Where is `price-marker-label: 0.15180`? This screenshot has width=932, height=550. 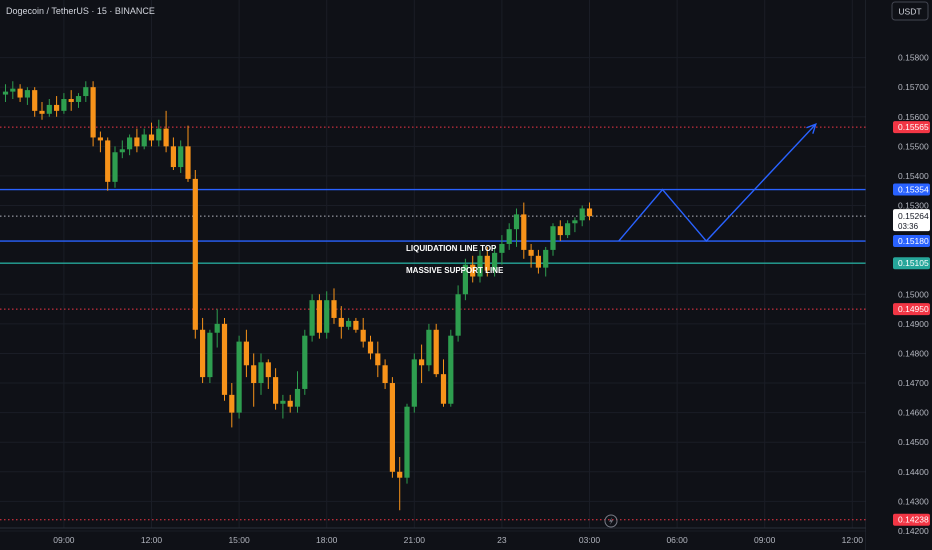 price-marker-label: 0.15180 is located at coordinates (913, 241).